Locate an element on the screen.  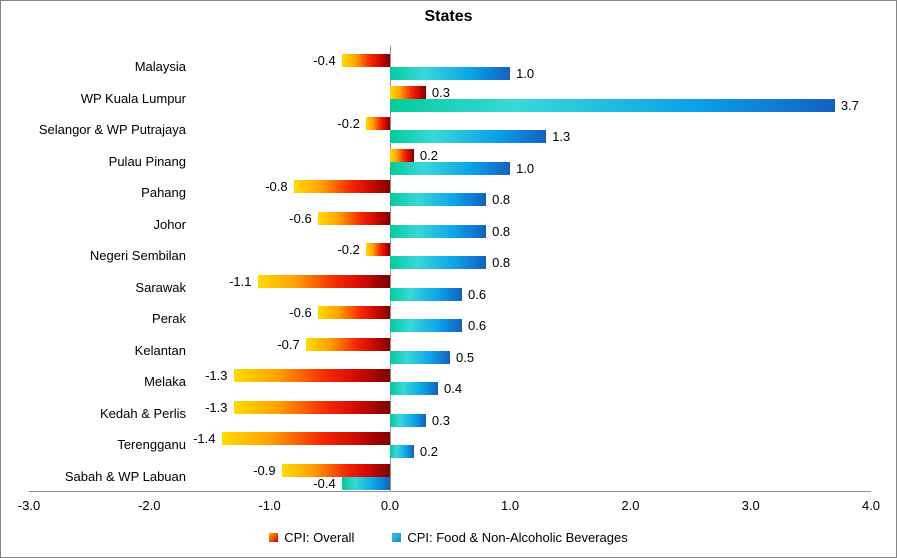
category-label: Sabah & WP Labuan is located at coordinates (125, 476).